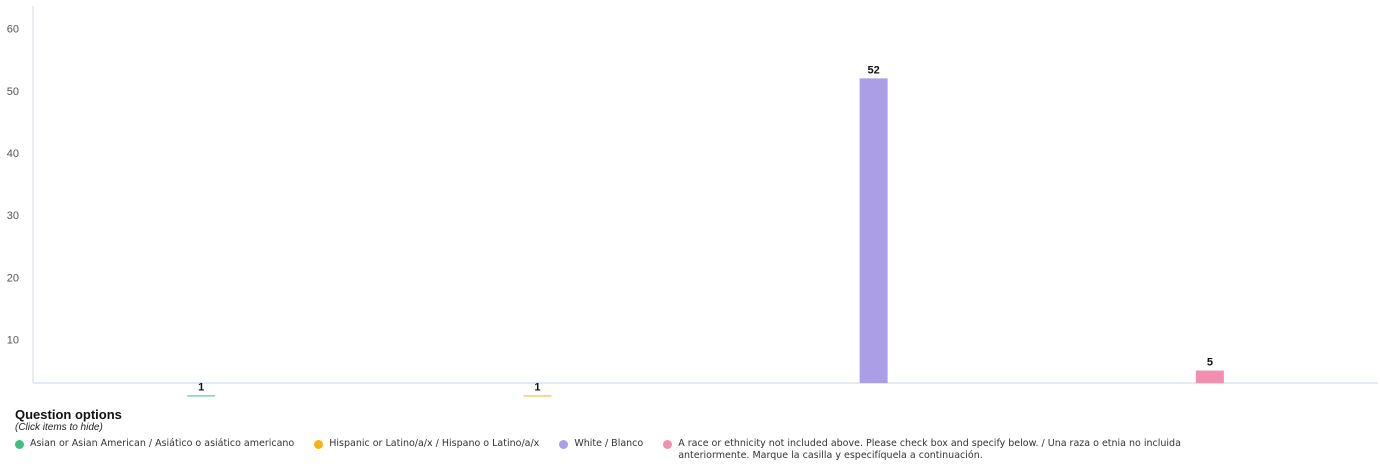 Image resolution: width=1380 pixels, height=470 pixels. I want to click on bar-value-label: 52, so click(874, 70).